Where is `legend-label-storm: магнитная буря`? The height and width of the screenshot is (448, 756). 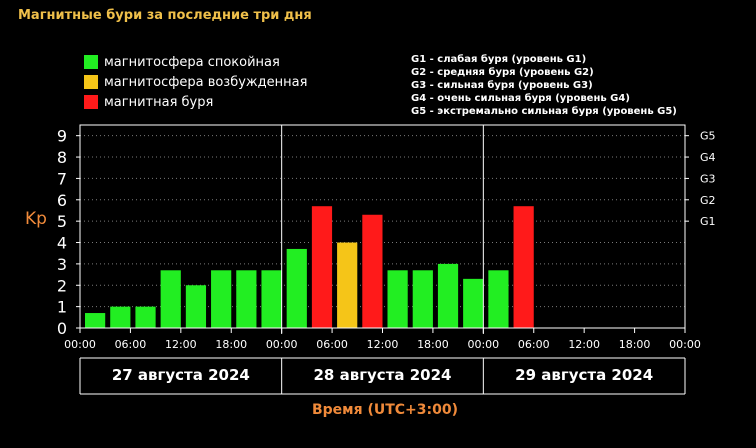
legend-label-storm: магнитная буря is located at coordinates (159, 102).